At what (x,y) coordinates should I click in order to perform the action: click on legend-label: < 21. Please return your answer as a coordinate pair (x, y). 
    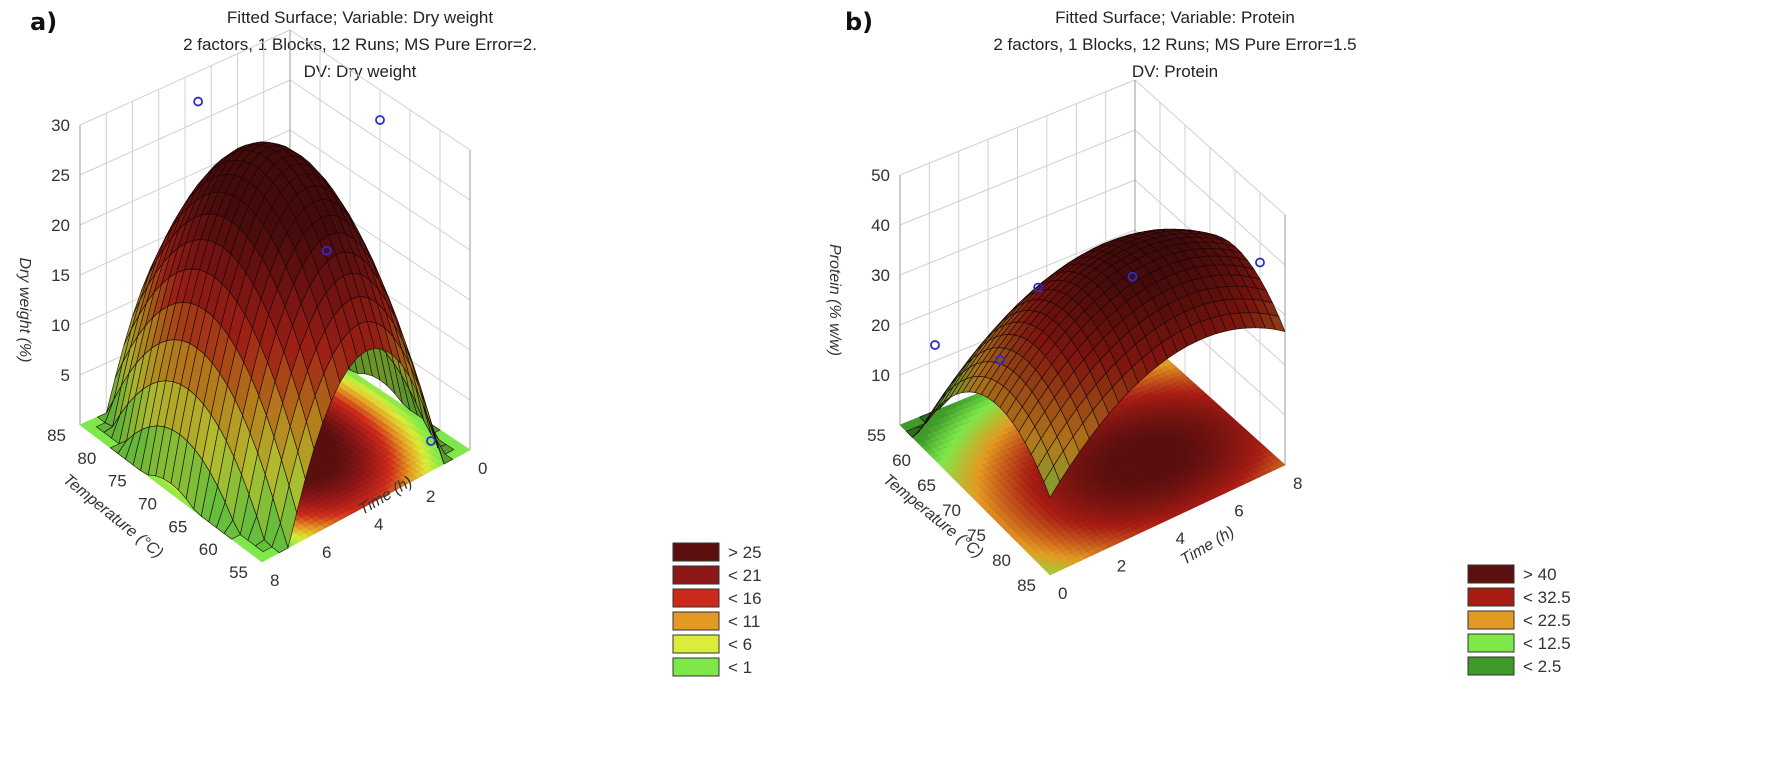
    Looking at the image, I should click on (745, 575).